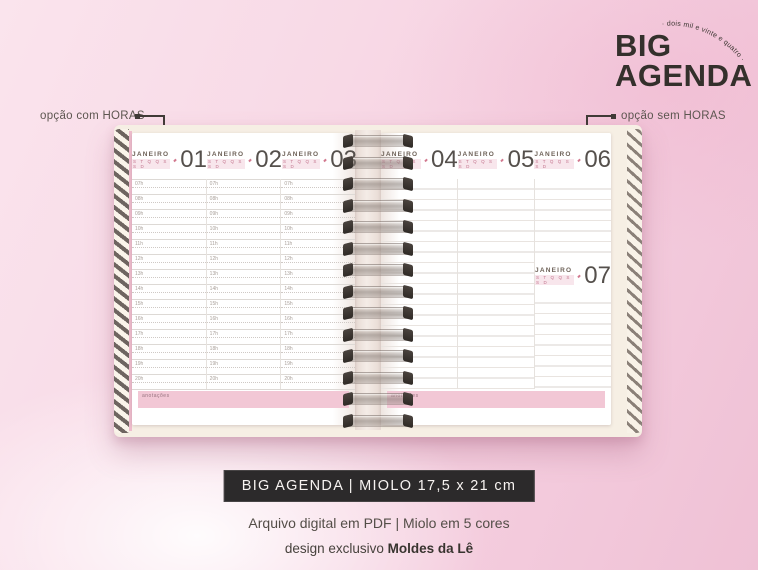 The height and width of the screenshot is (570, 758). I want to click on overflow-day-header: JANEIRO S T Q Q S S D 07, so click(573, 276).